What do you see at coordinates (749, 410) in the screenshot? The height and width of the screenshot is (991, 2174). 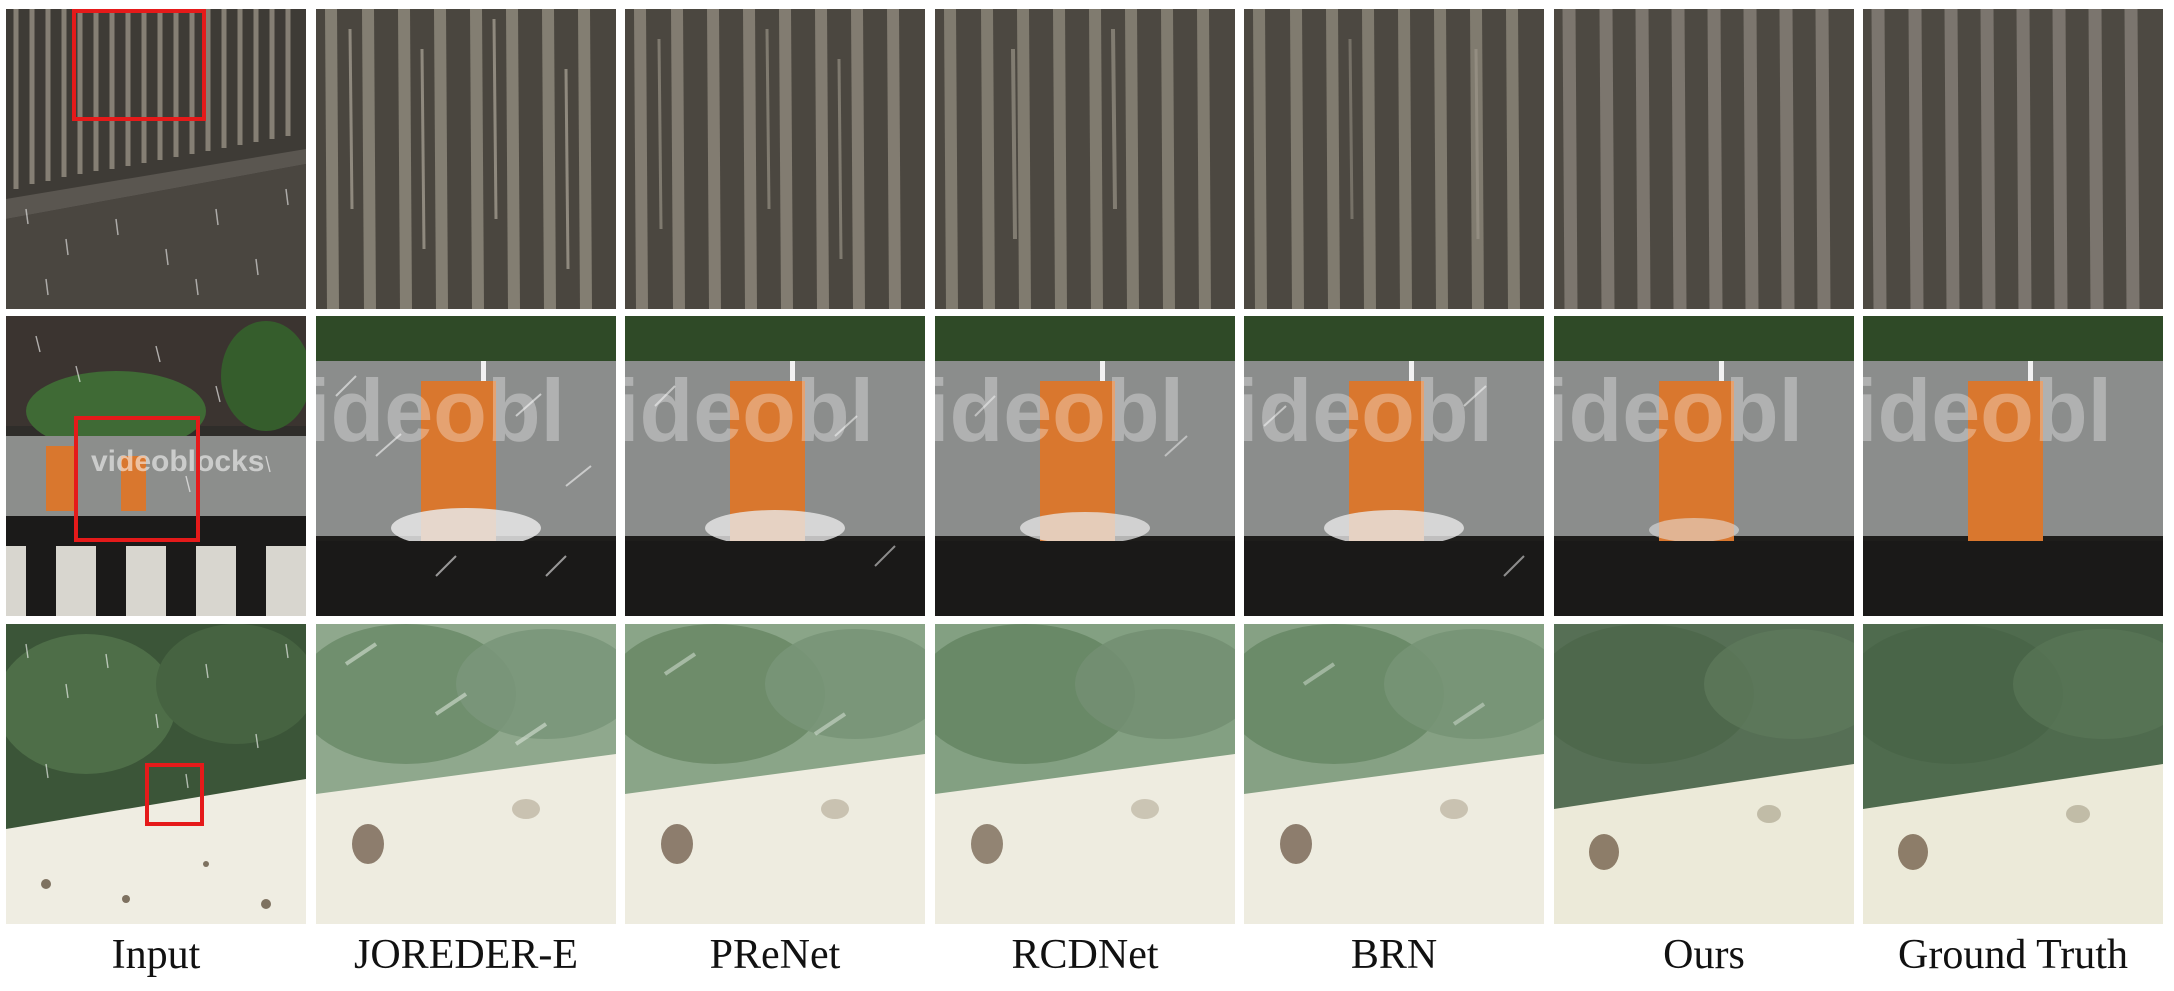 I see `row2-prenet-watermark: ideobl` at bounding box center [749, 410].